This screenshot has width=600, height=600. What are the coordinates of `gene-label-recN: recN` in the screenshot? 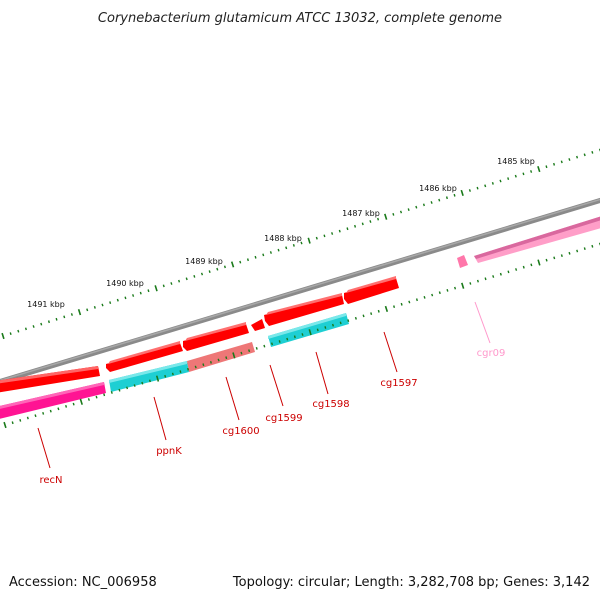 It's located at (50, 480).